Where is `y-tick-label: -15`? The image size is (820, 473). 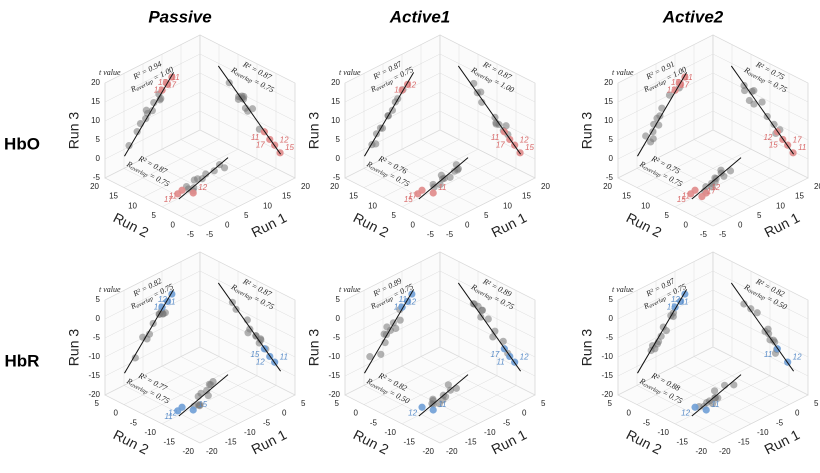
y-tick-label: -15 is located at coordinates (409, 442).